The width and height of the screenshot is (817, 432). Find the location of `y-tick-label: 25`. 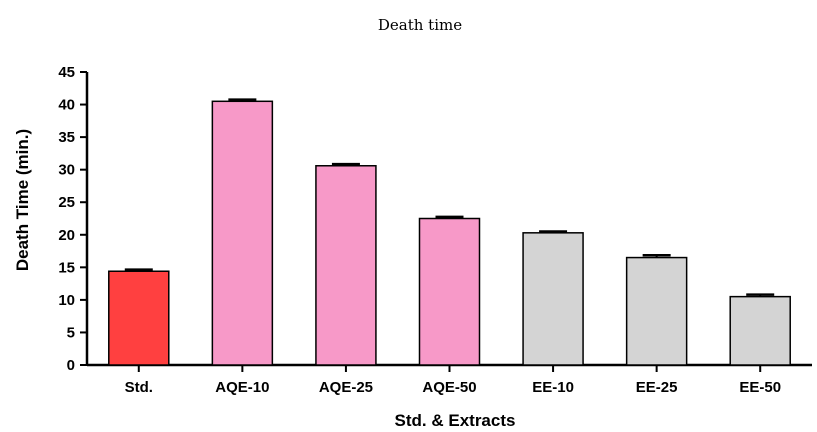

y-tick-label: 25 is located at coordinates (66, 202).